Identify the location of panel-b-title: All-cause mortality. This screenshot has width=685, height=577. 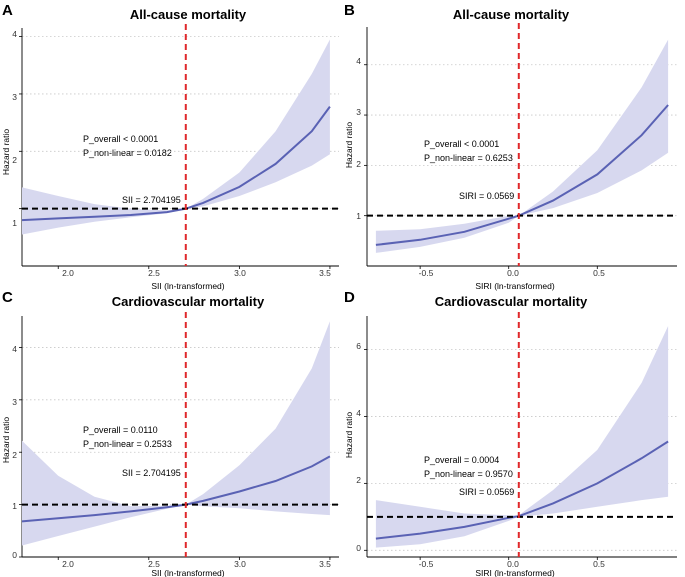
(511, 14).